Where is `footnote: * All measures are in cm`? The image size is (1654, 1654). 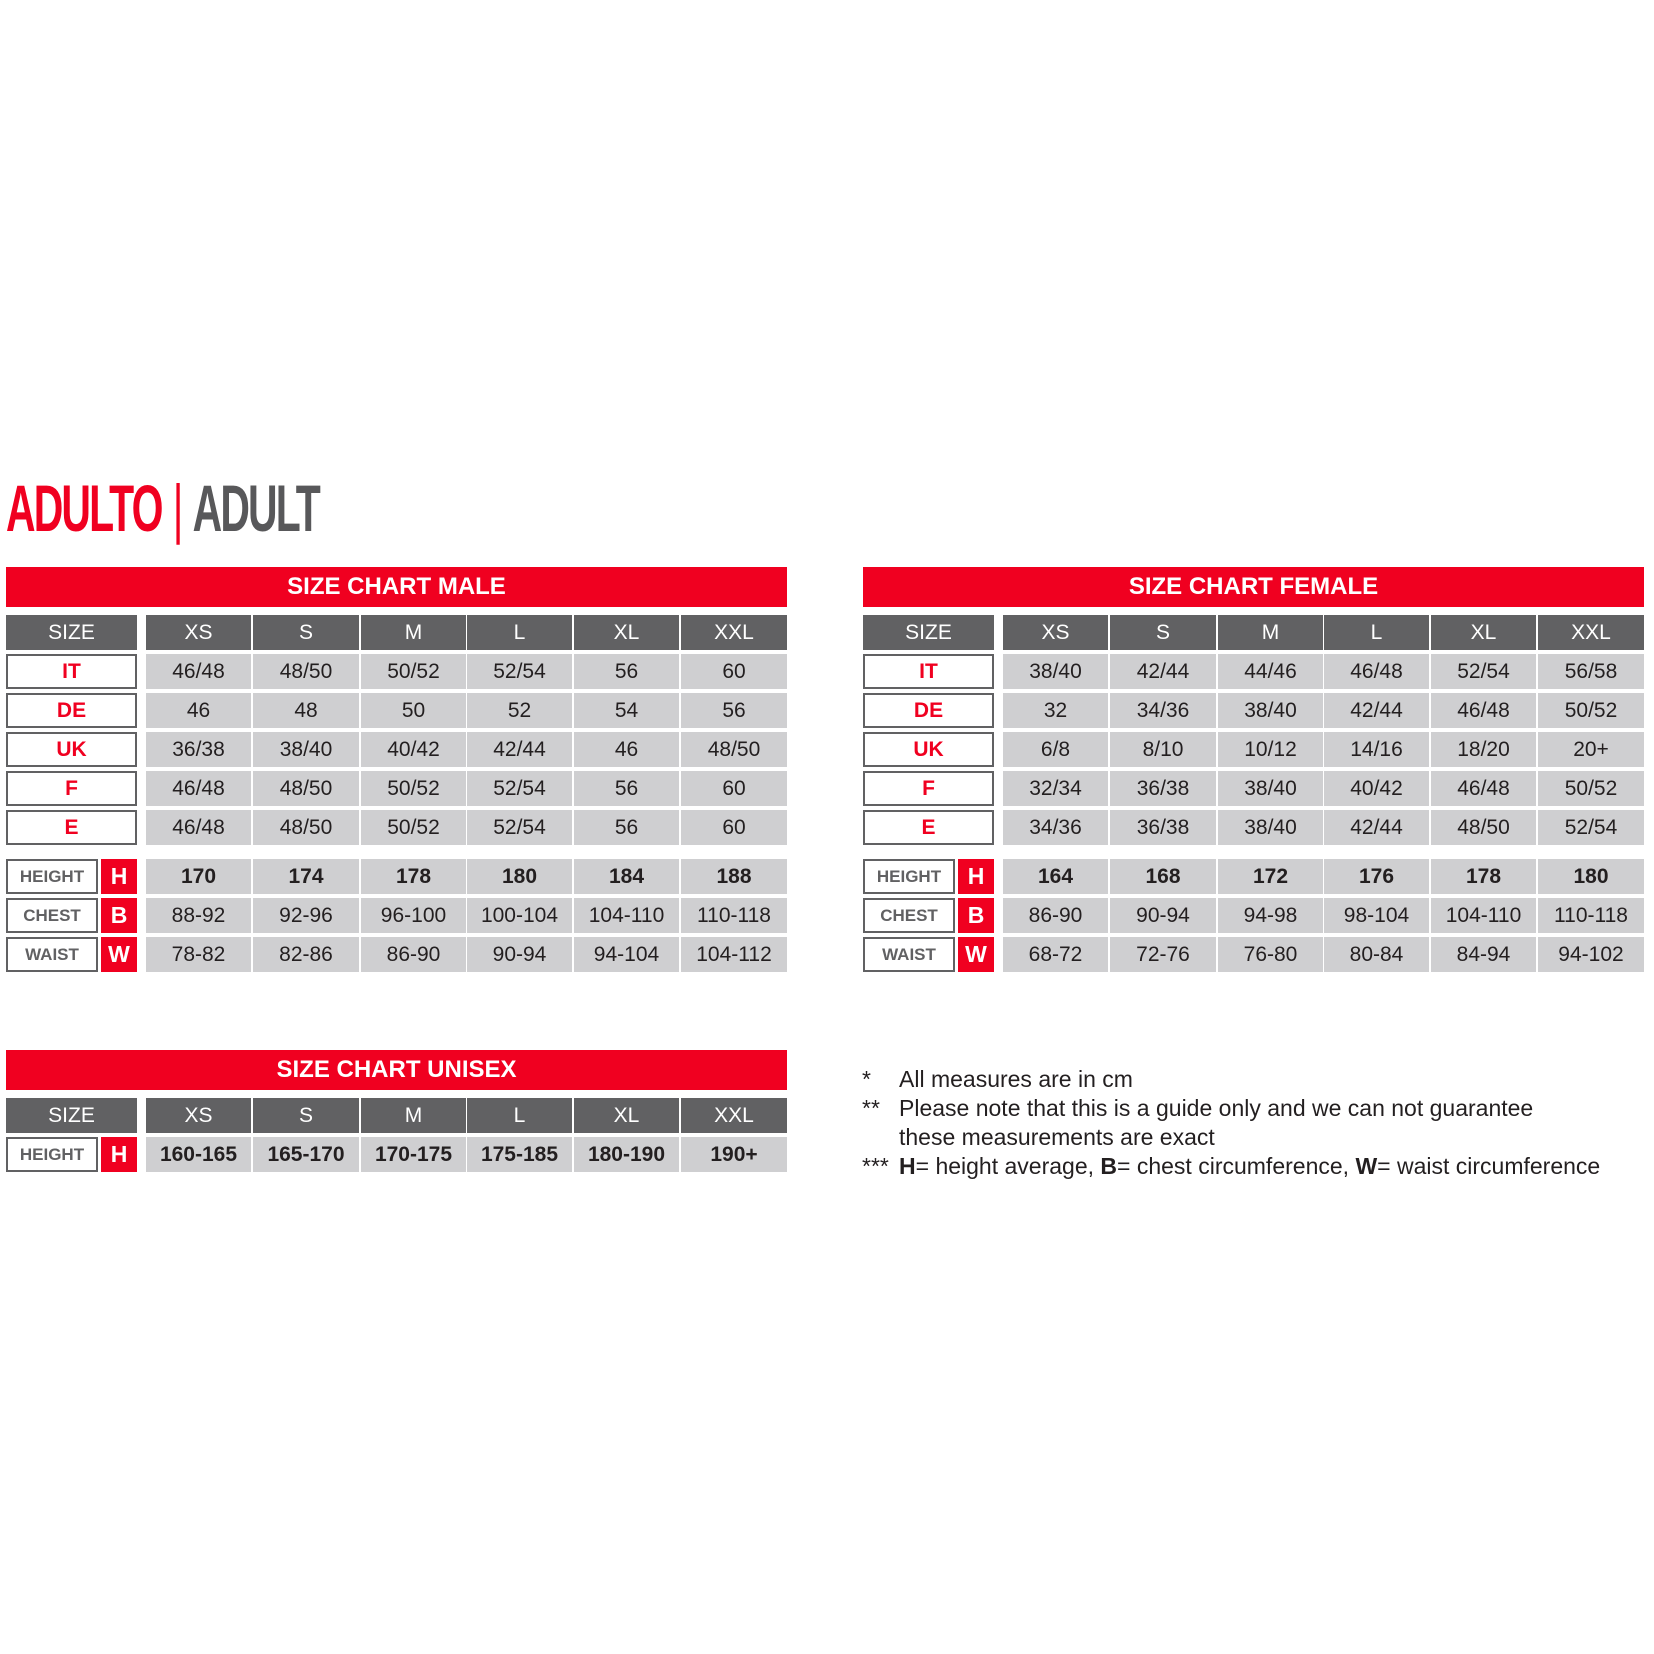 footnote: * All measures are in cm is located at coordinates (1231, 1079).